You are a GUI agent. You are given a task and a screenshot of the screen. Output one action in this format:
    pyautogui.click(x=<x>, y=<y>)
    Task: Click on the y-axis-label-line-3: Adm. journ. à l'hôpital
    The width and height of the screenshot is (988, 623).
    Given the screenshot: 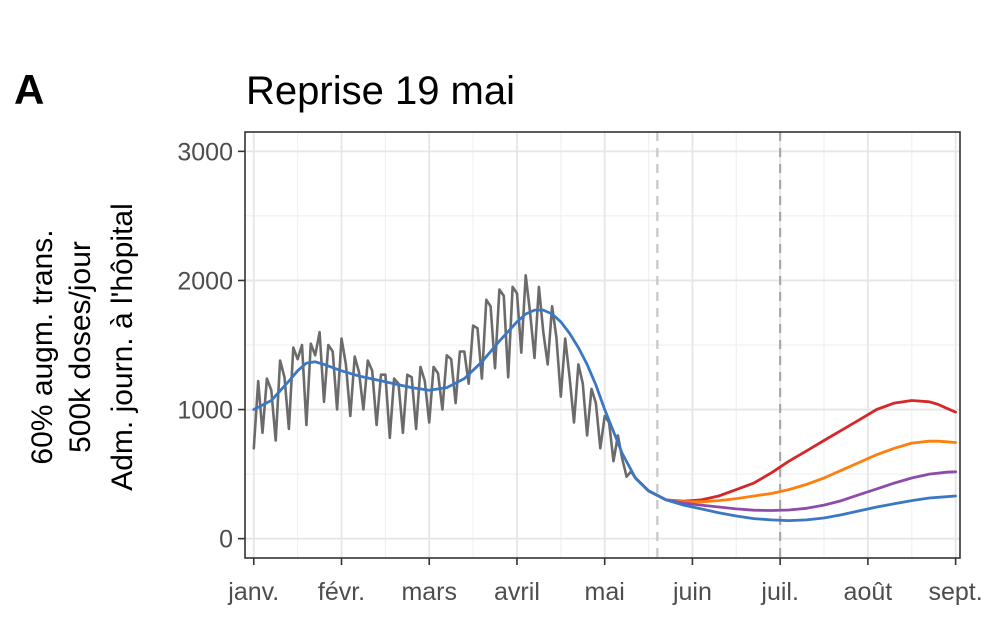 What is the action you would take?
    pyautogui.click(x=122, y=347)
    